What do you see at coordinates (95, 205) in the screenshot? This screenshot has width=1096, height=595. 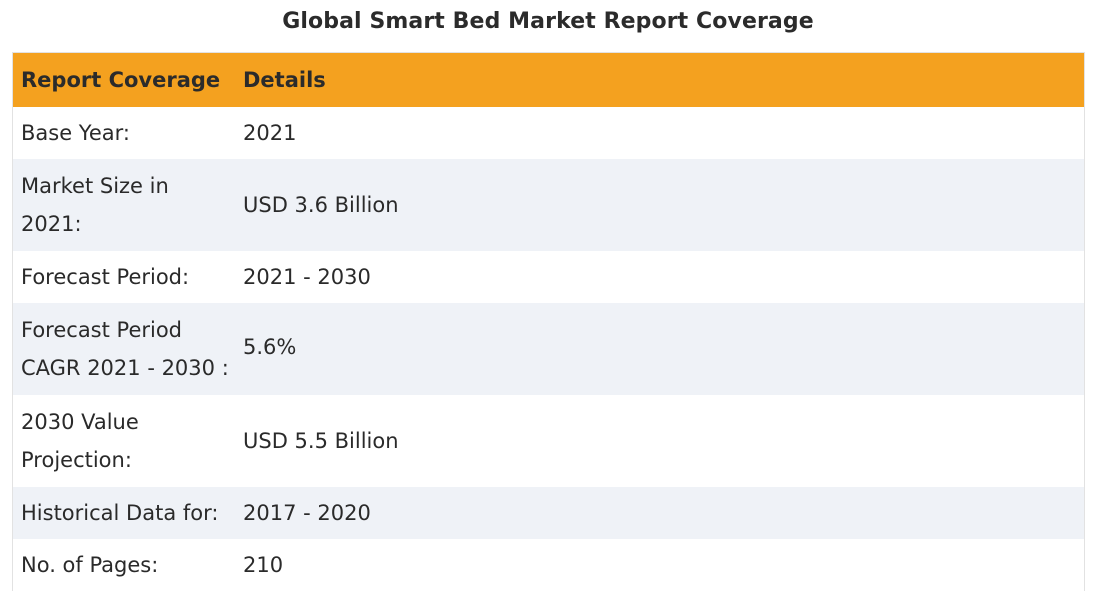 I see `row-label: Market Size in 2021:` at bounding box center [95, 205].